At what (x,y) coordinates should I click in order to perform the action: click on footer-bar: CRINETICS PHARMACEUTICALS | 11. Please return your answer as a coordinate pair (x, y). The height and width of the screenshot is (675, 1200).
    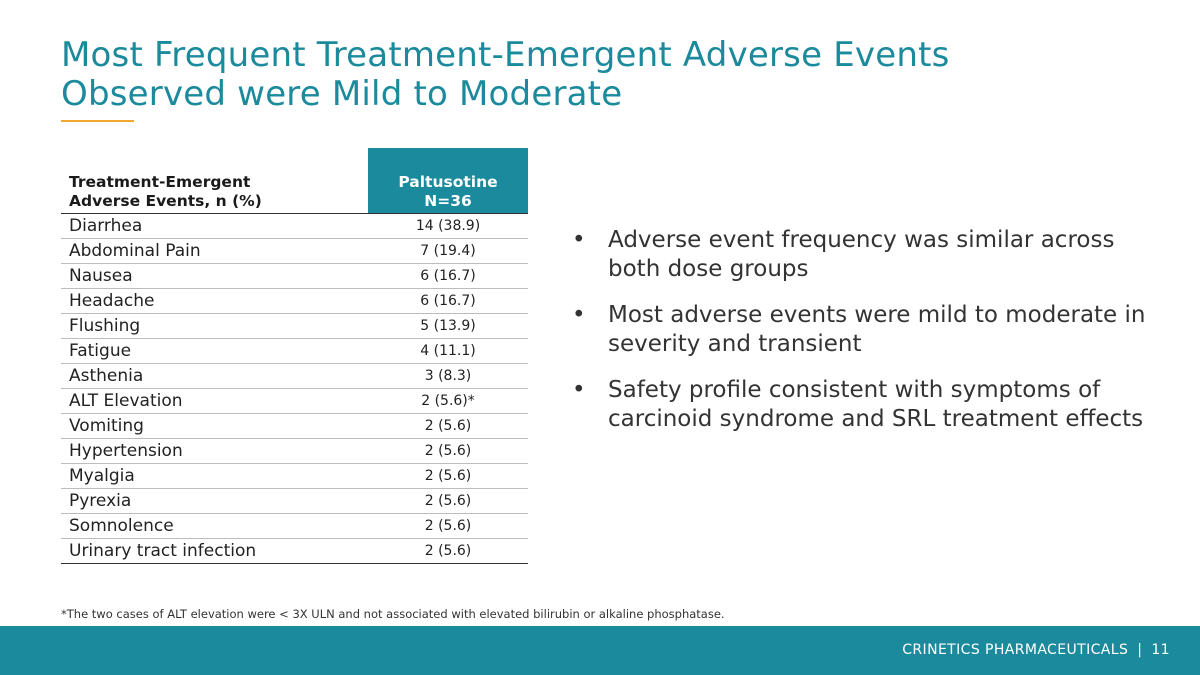
    Looking at the image, I should click on (600, 650).